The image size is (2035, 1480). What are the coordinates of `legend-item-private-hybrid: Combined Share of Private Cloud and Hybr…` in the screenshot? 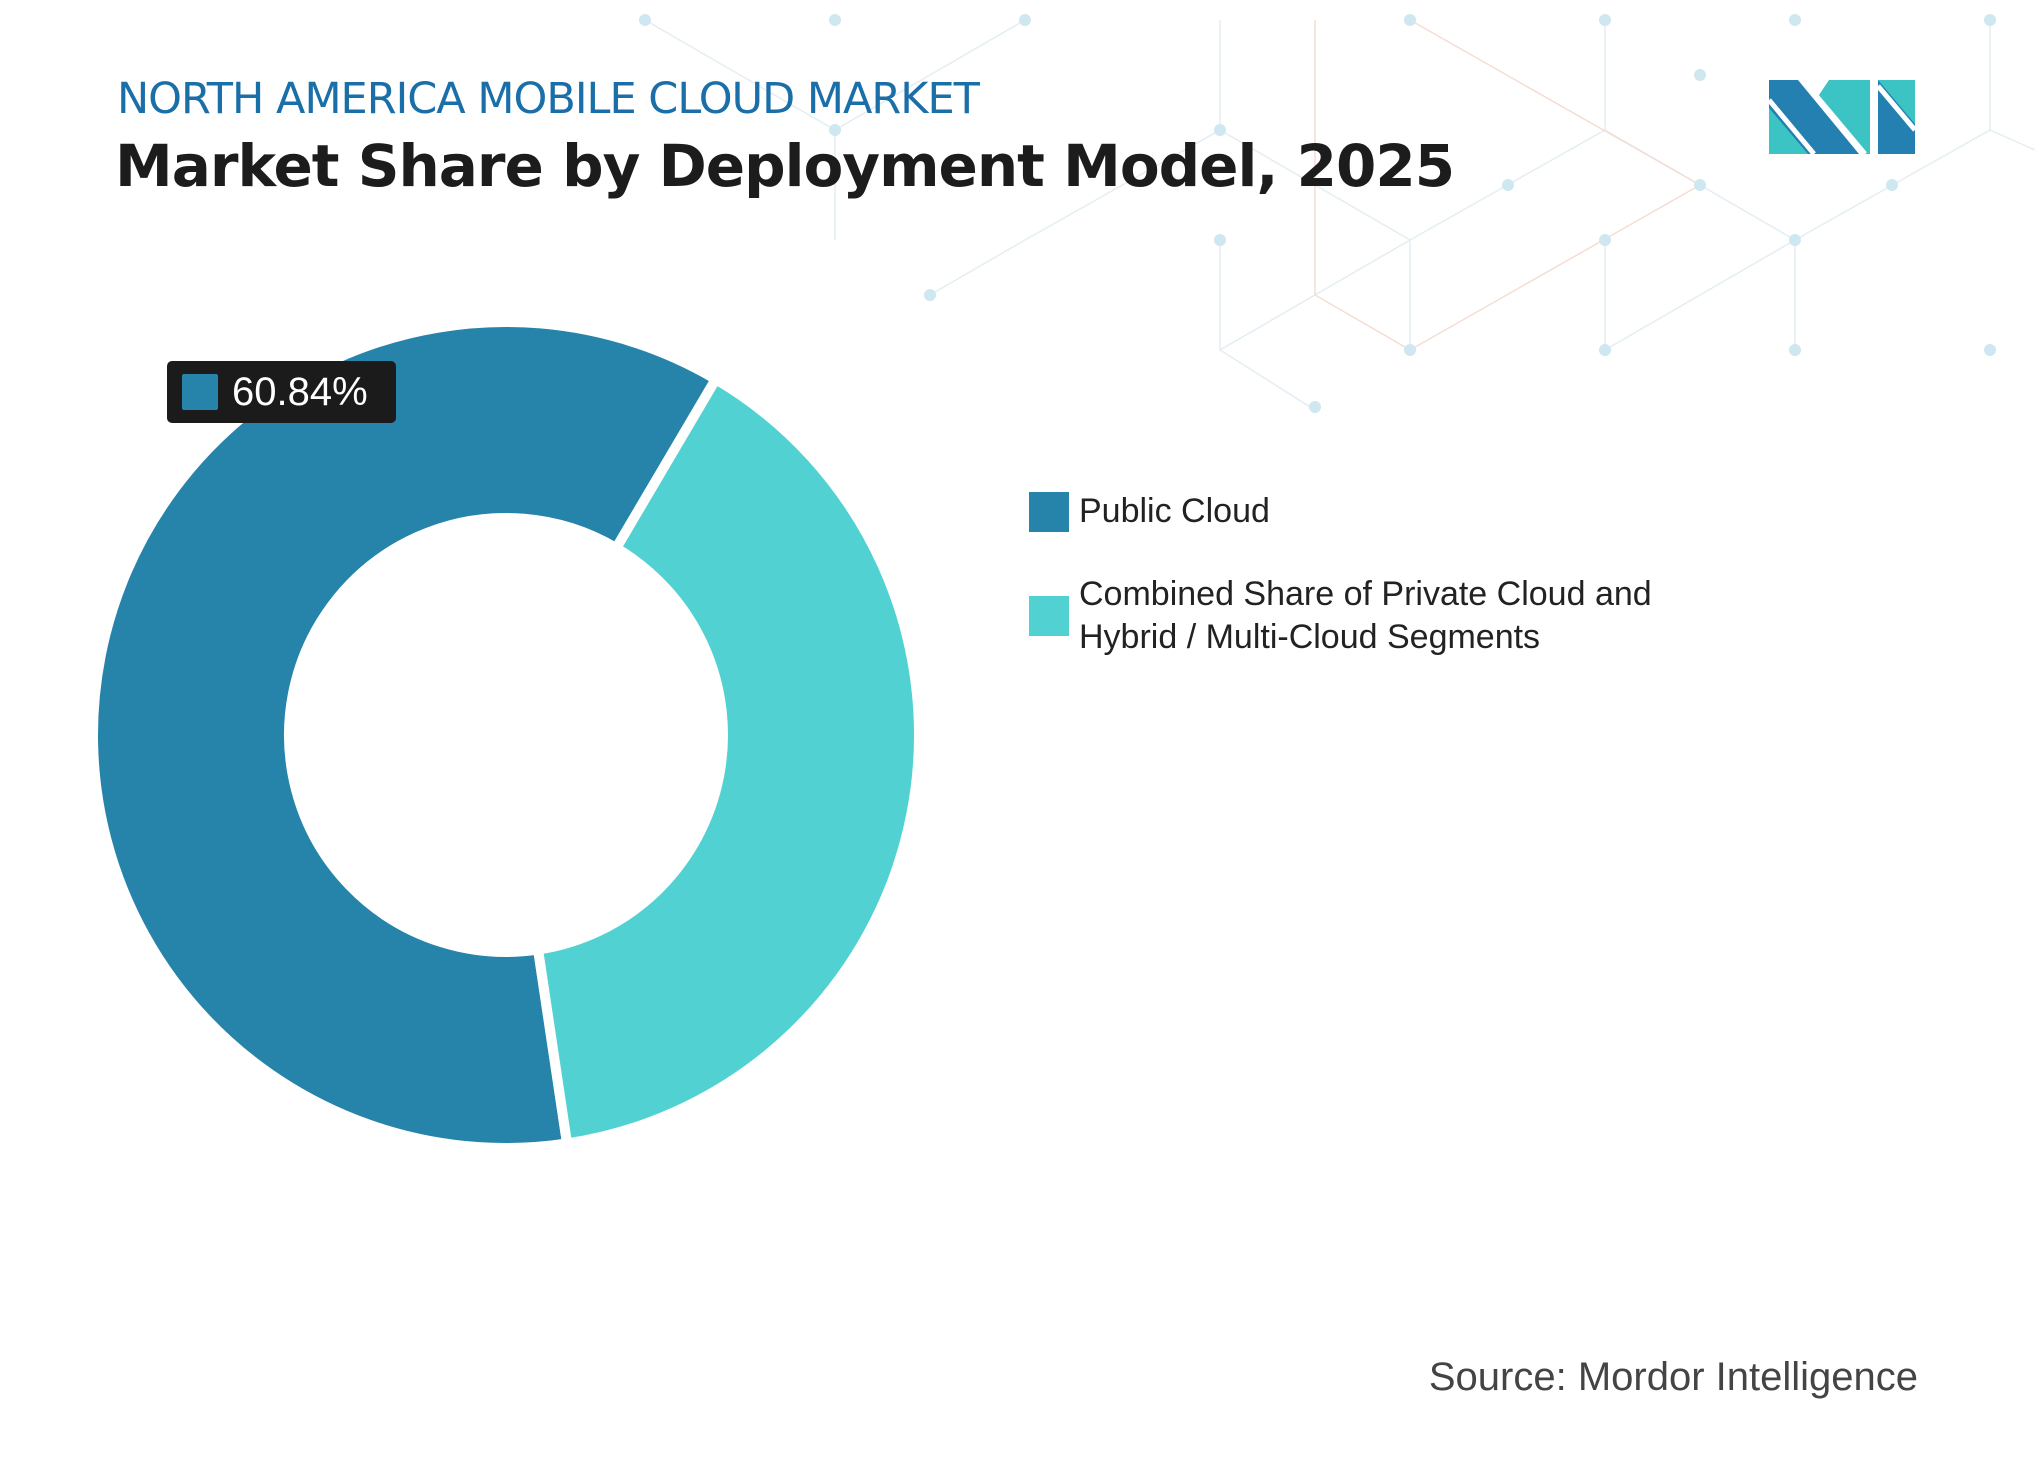 It's located at (1364, 616).